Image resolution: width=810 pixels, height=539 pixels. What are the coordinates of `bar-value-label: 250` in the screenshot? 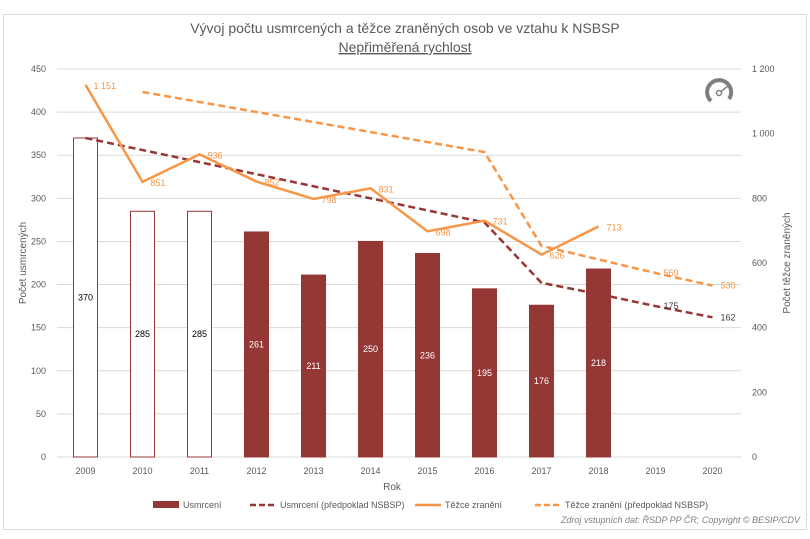 It's located at (370, 349).